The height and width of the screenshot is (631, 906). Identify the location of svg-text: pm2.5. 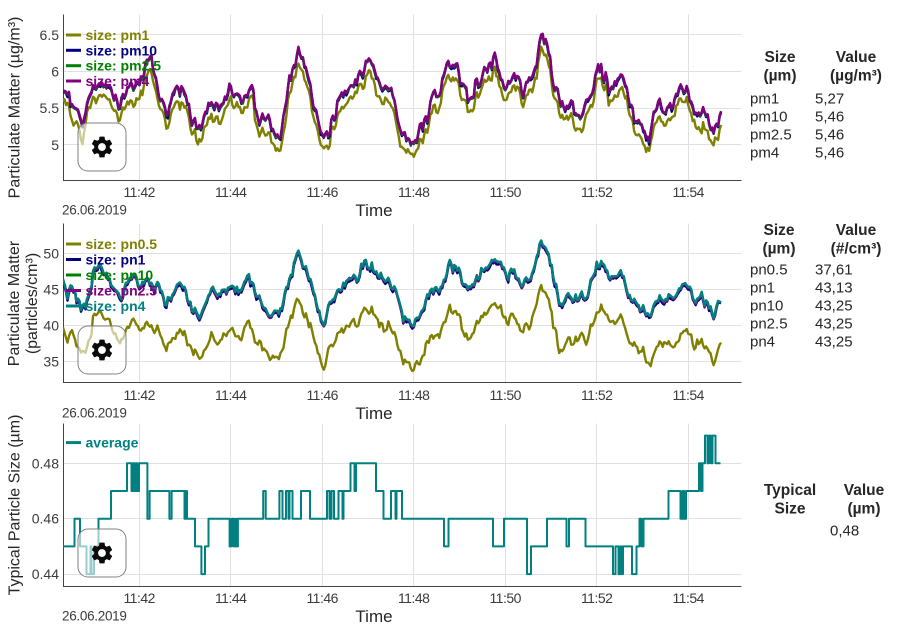
(771, 135).